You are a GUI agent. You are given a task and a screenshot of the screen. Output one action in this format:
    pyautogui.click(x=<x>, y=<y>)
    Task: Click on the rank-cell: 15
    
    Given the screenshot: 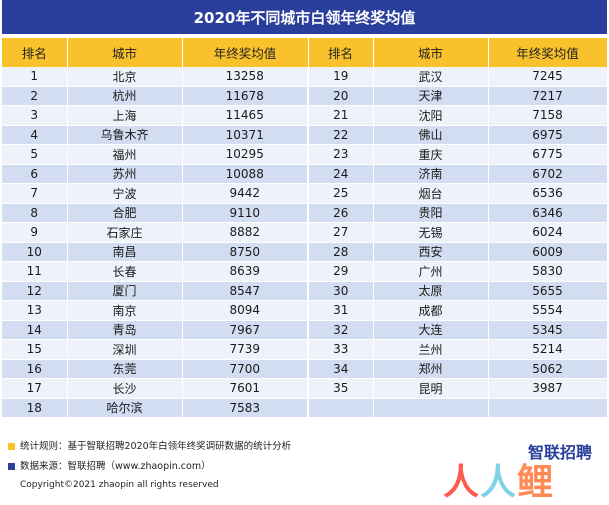 What is the action you would take?
    pyautogui.click(x=35, y=349)
    